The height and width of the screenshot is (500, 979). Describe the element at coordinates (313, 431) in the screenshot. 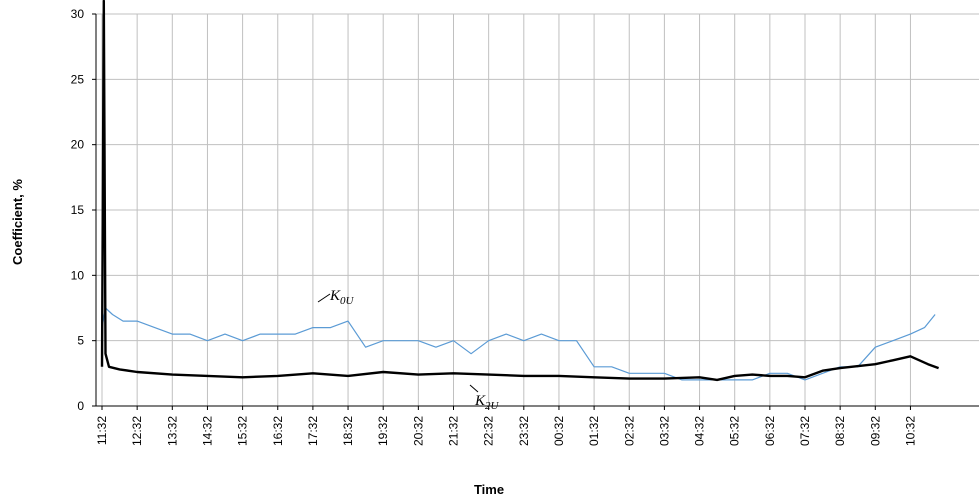

I see `x-tick-label: 17:32` at that location.